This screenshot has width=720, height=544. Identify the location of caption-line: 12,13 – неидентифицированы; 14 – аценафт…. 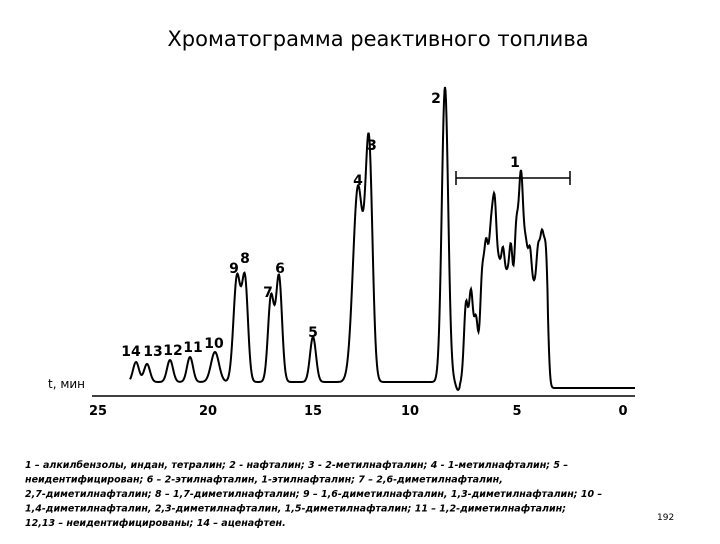
(155, 523).